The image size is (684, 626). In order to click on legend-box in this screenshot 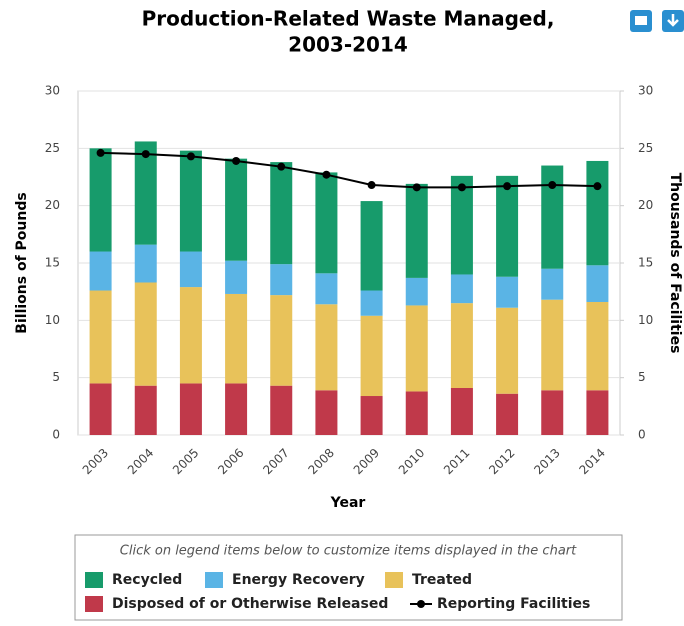, I will do `click(348, 577)`.